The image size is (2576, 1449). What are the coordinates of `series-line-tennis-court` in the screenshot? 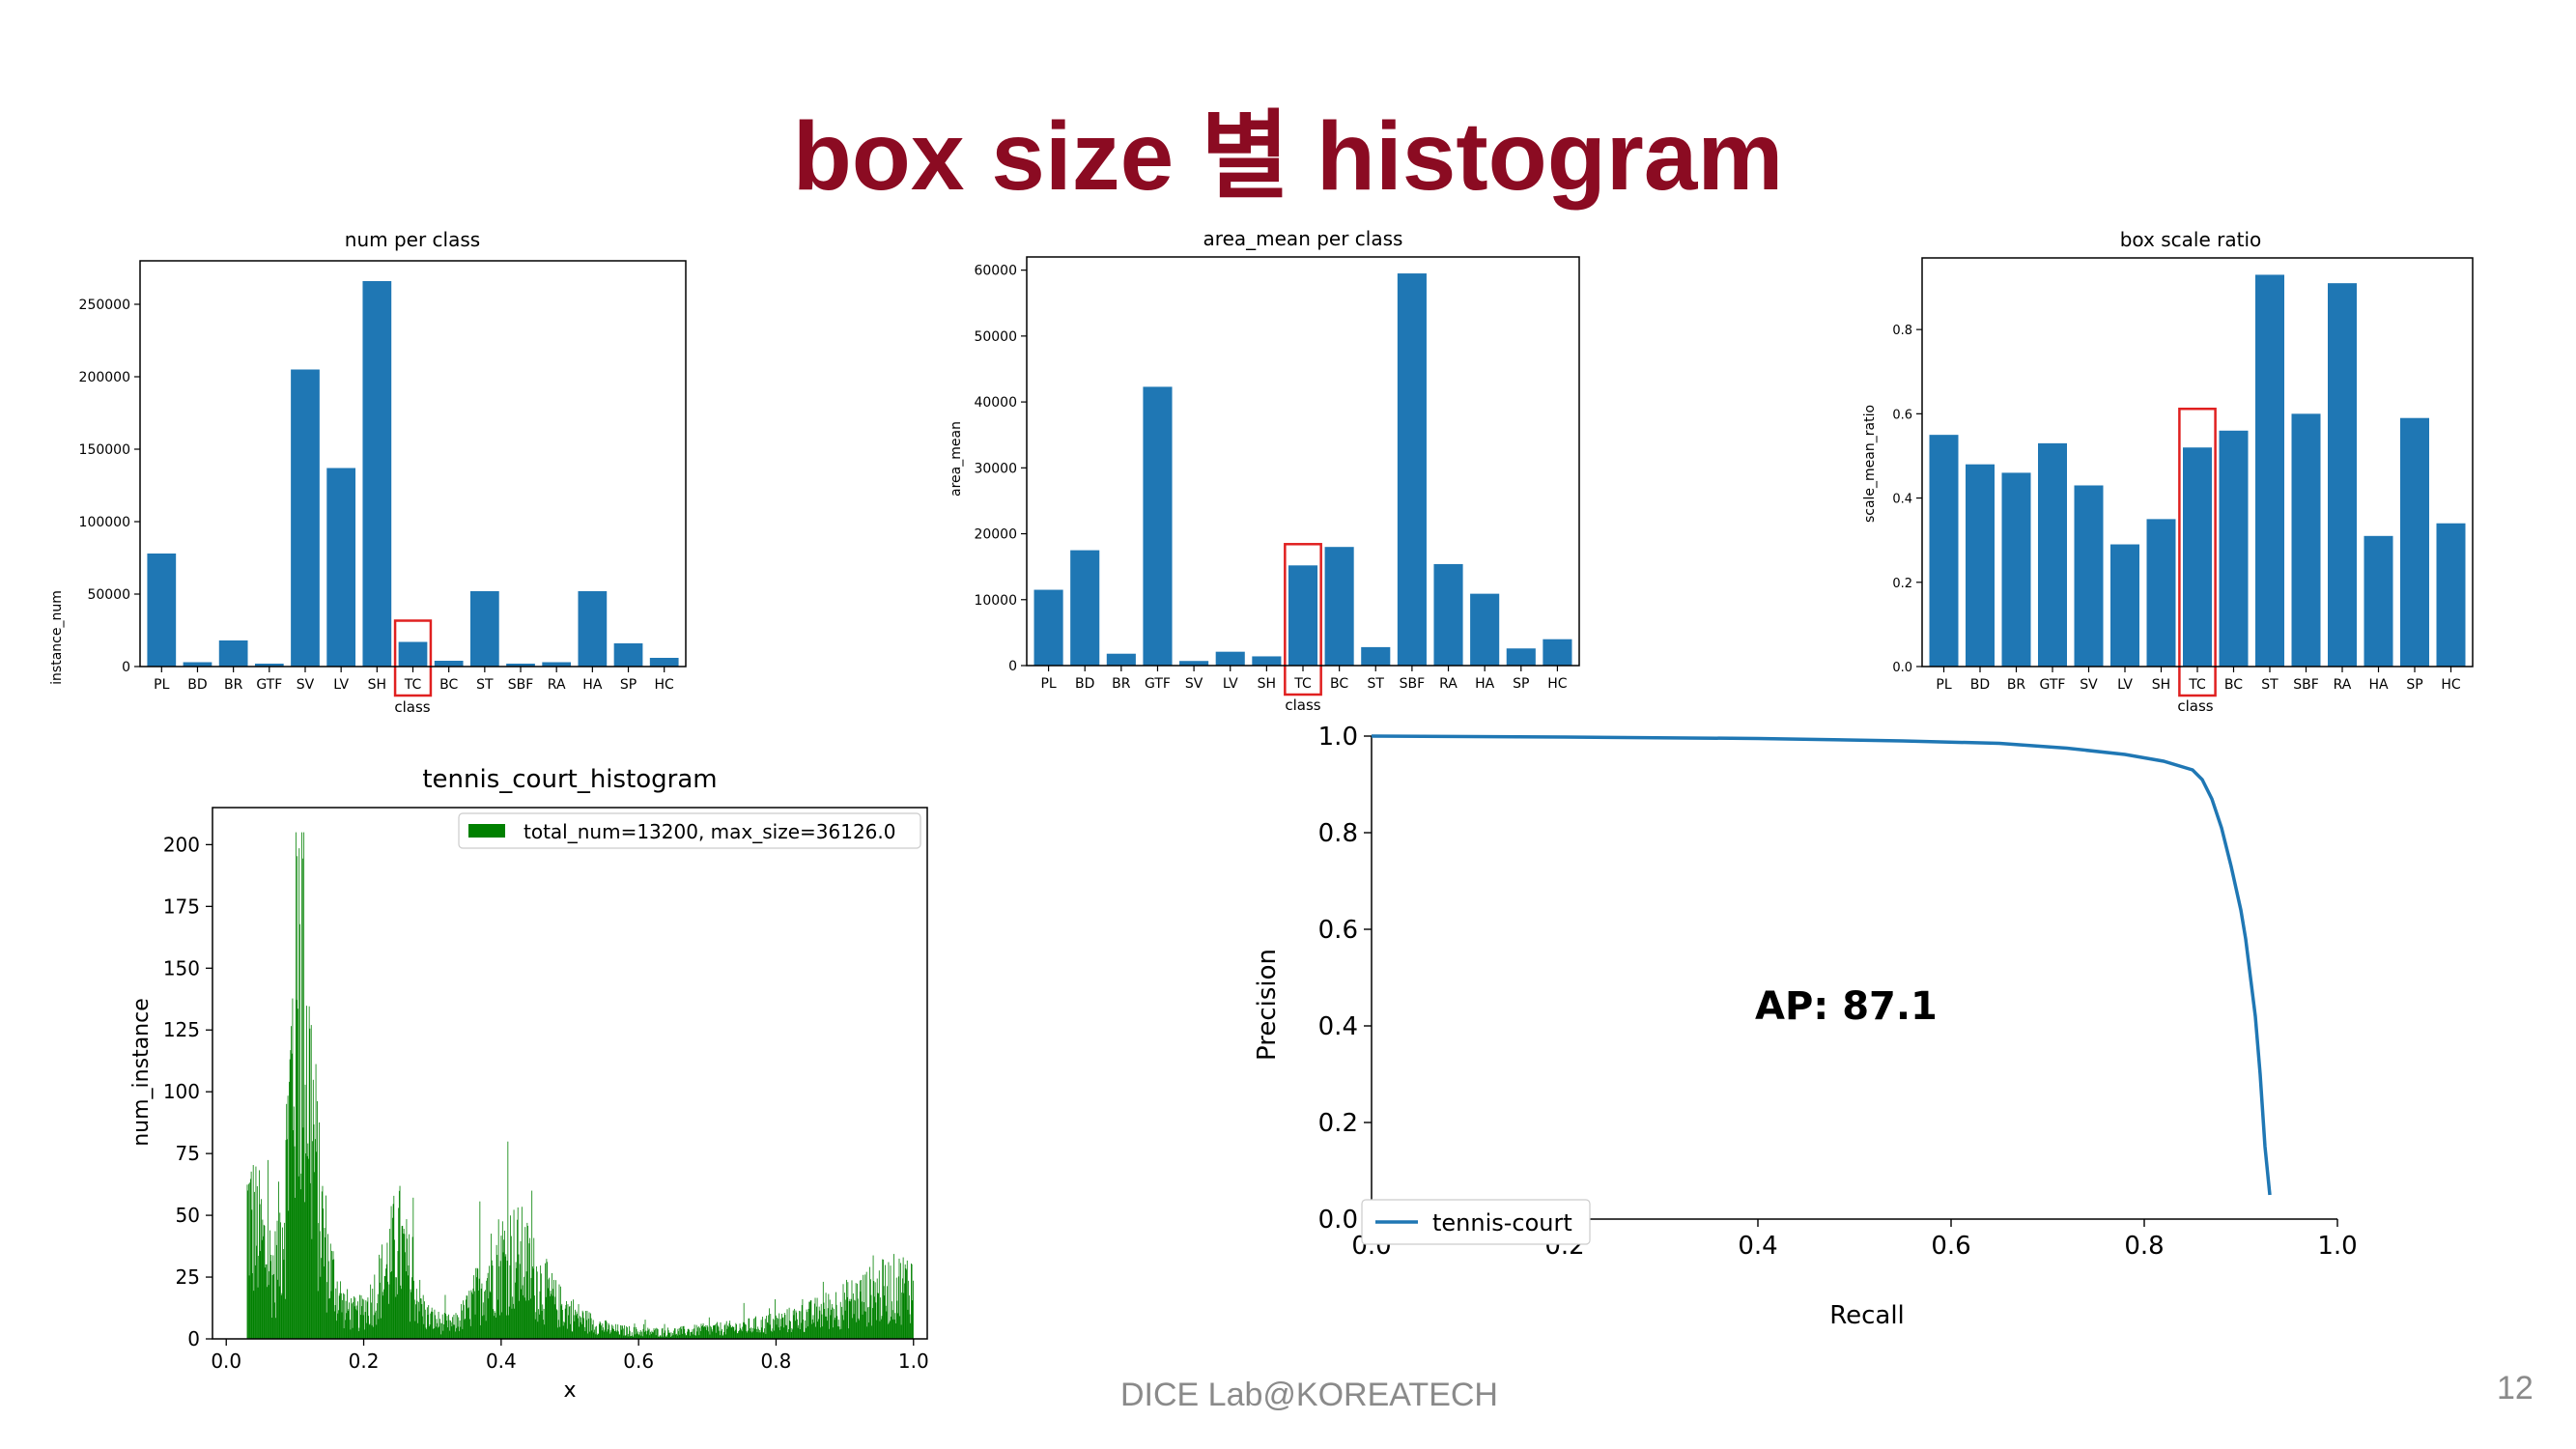 It's located at (1821, 965).